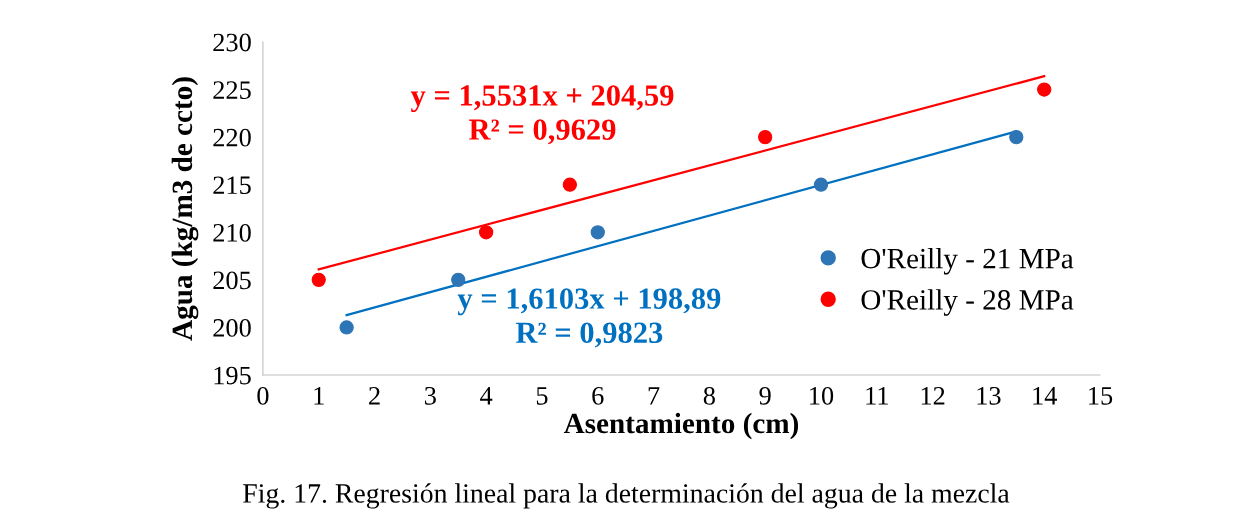 Image resolution: width=1252 pixels, height=522 pixels. Describe the element at coordinates (626, 496) in the screenshot. I see `caption: Fig. 17. Regresión lineal para la determinación del agua de la mezcla` at that location.